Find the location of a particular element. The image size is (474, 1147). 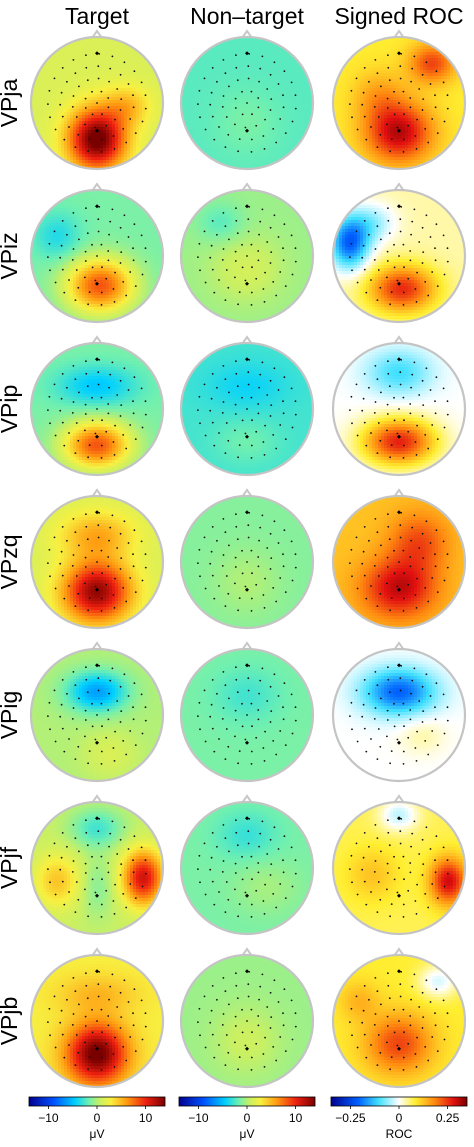

roc-colorbar: −0.25 0 0.25 ROC is located at coordinates (399, 1118).